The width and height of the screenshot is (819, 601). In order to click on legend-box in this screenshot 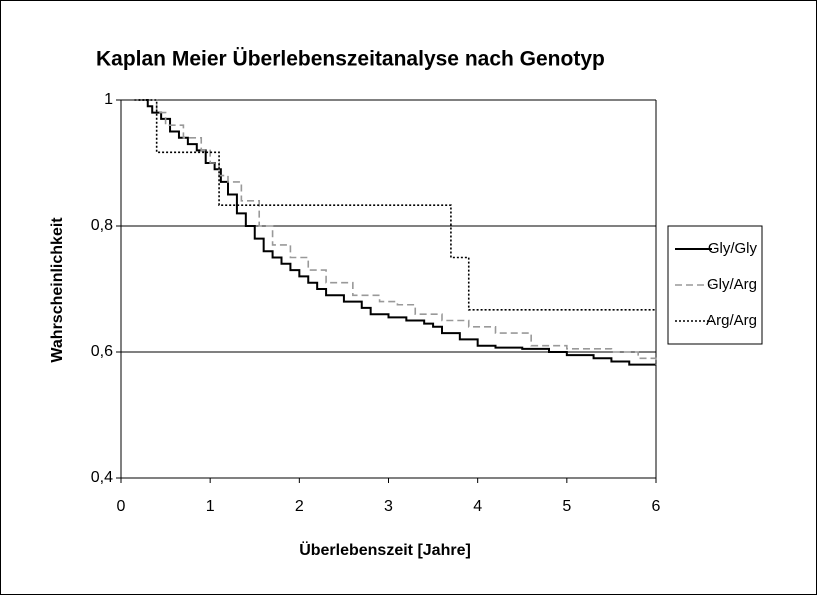, I will do `click(715, 285)`.